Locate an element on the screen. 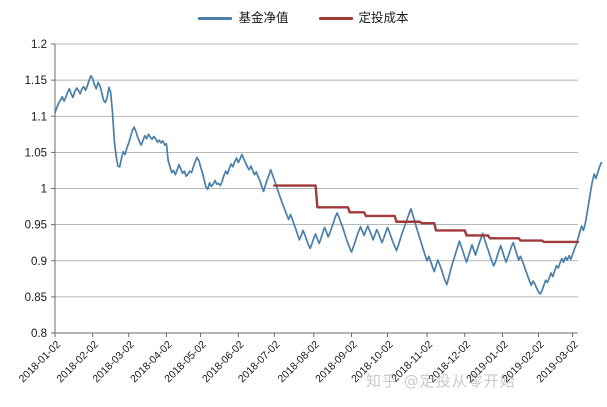  legend-entry-cost: 定投成本 is located at coordinates (363, 17).